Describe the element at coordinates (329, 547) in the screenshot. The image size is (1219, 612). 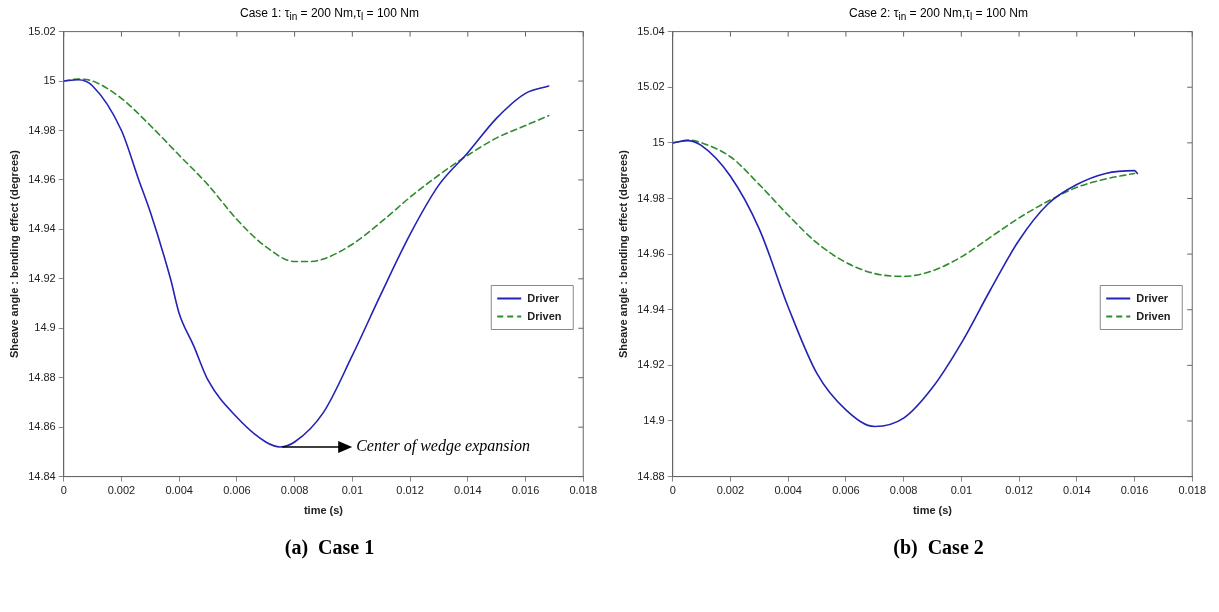
I see `text: (a) Case 1` at that location.